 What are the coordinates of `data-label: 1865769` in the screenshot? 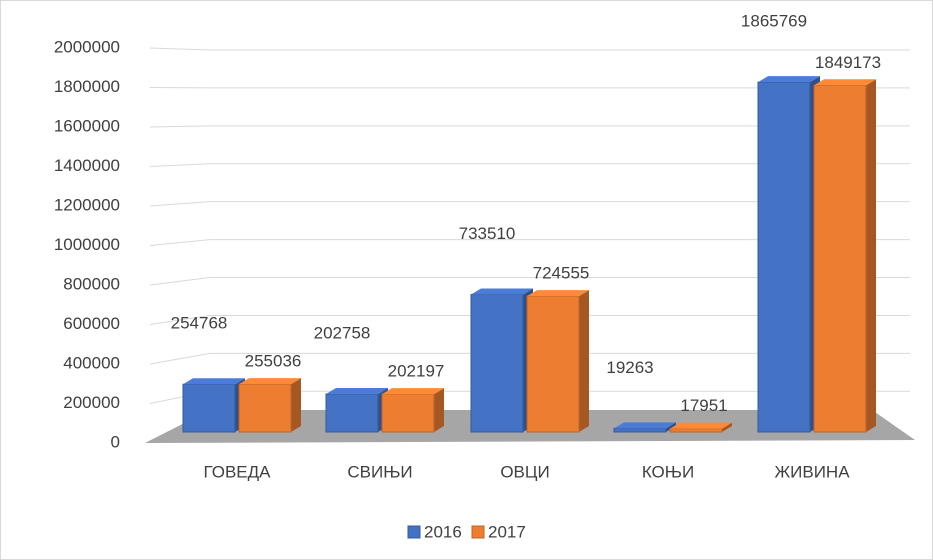 It's located at (774, 21).